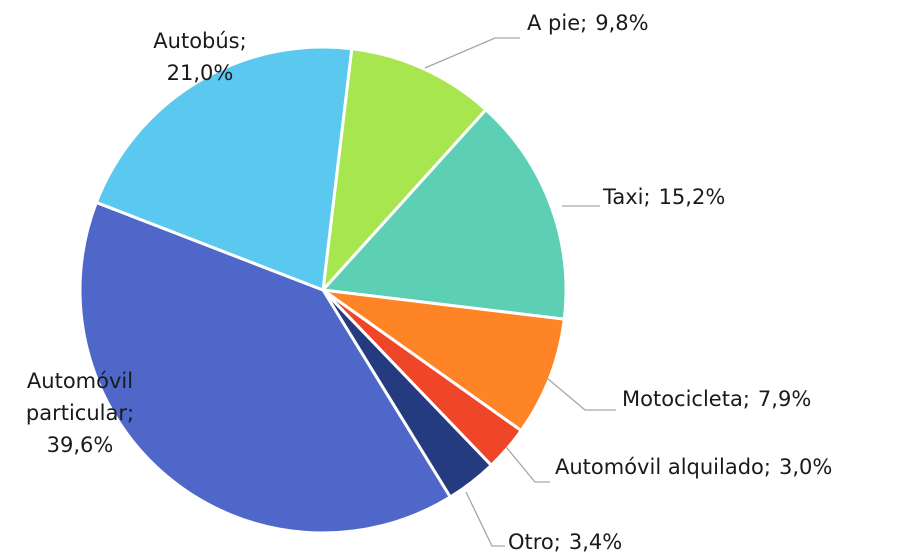  I want to click on category-name: Otro, so click(531, 542).